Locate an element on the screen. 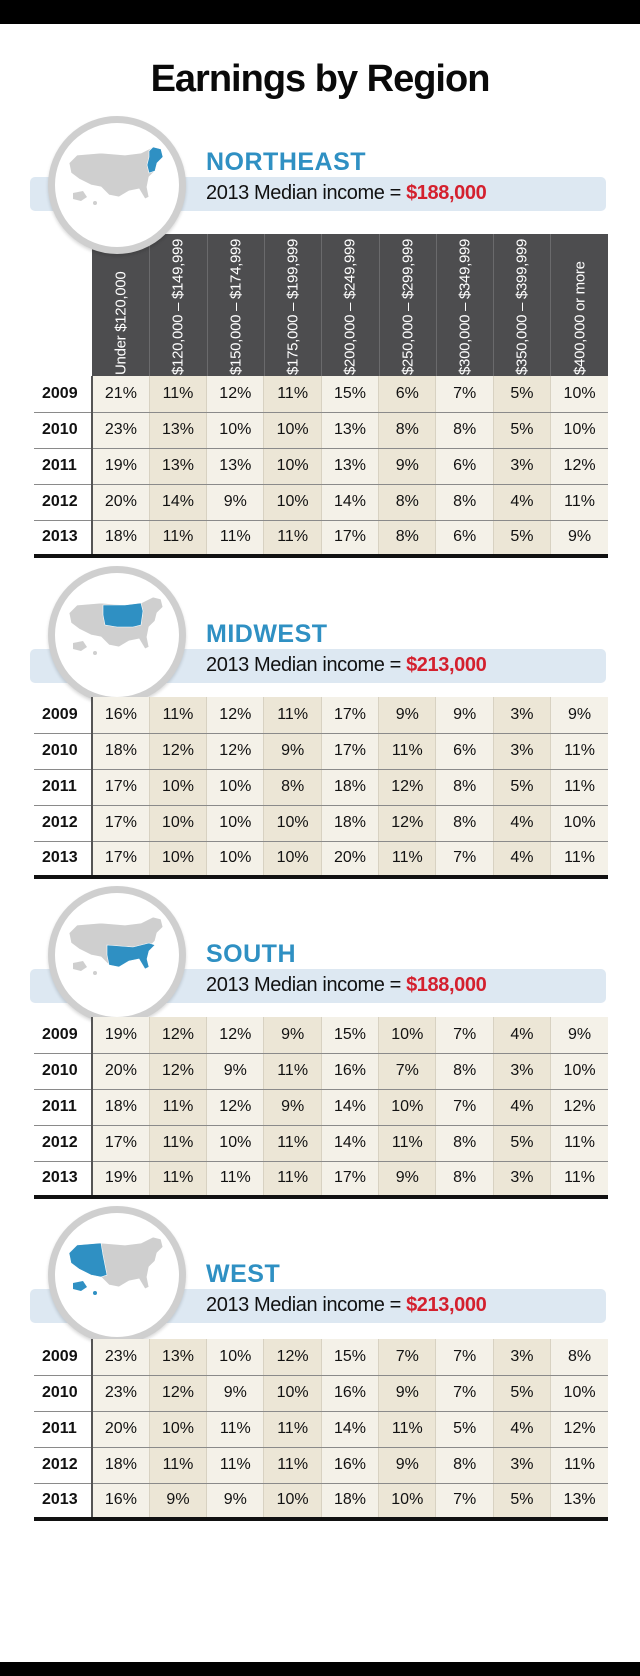  column-header-label: $175,000 – $199,999 is located at coordinates (293, 306).